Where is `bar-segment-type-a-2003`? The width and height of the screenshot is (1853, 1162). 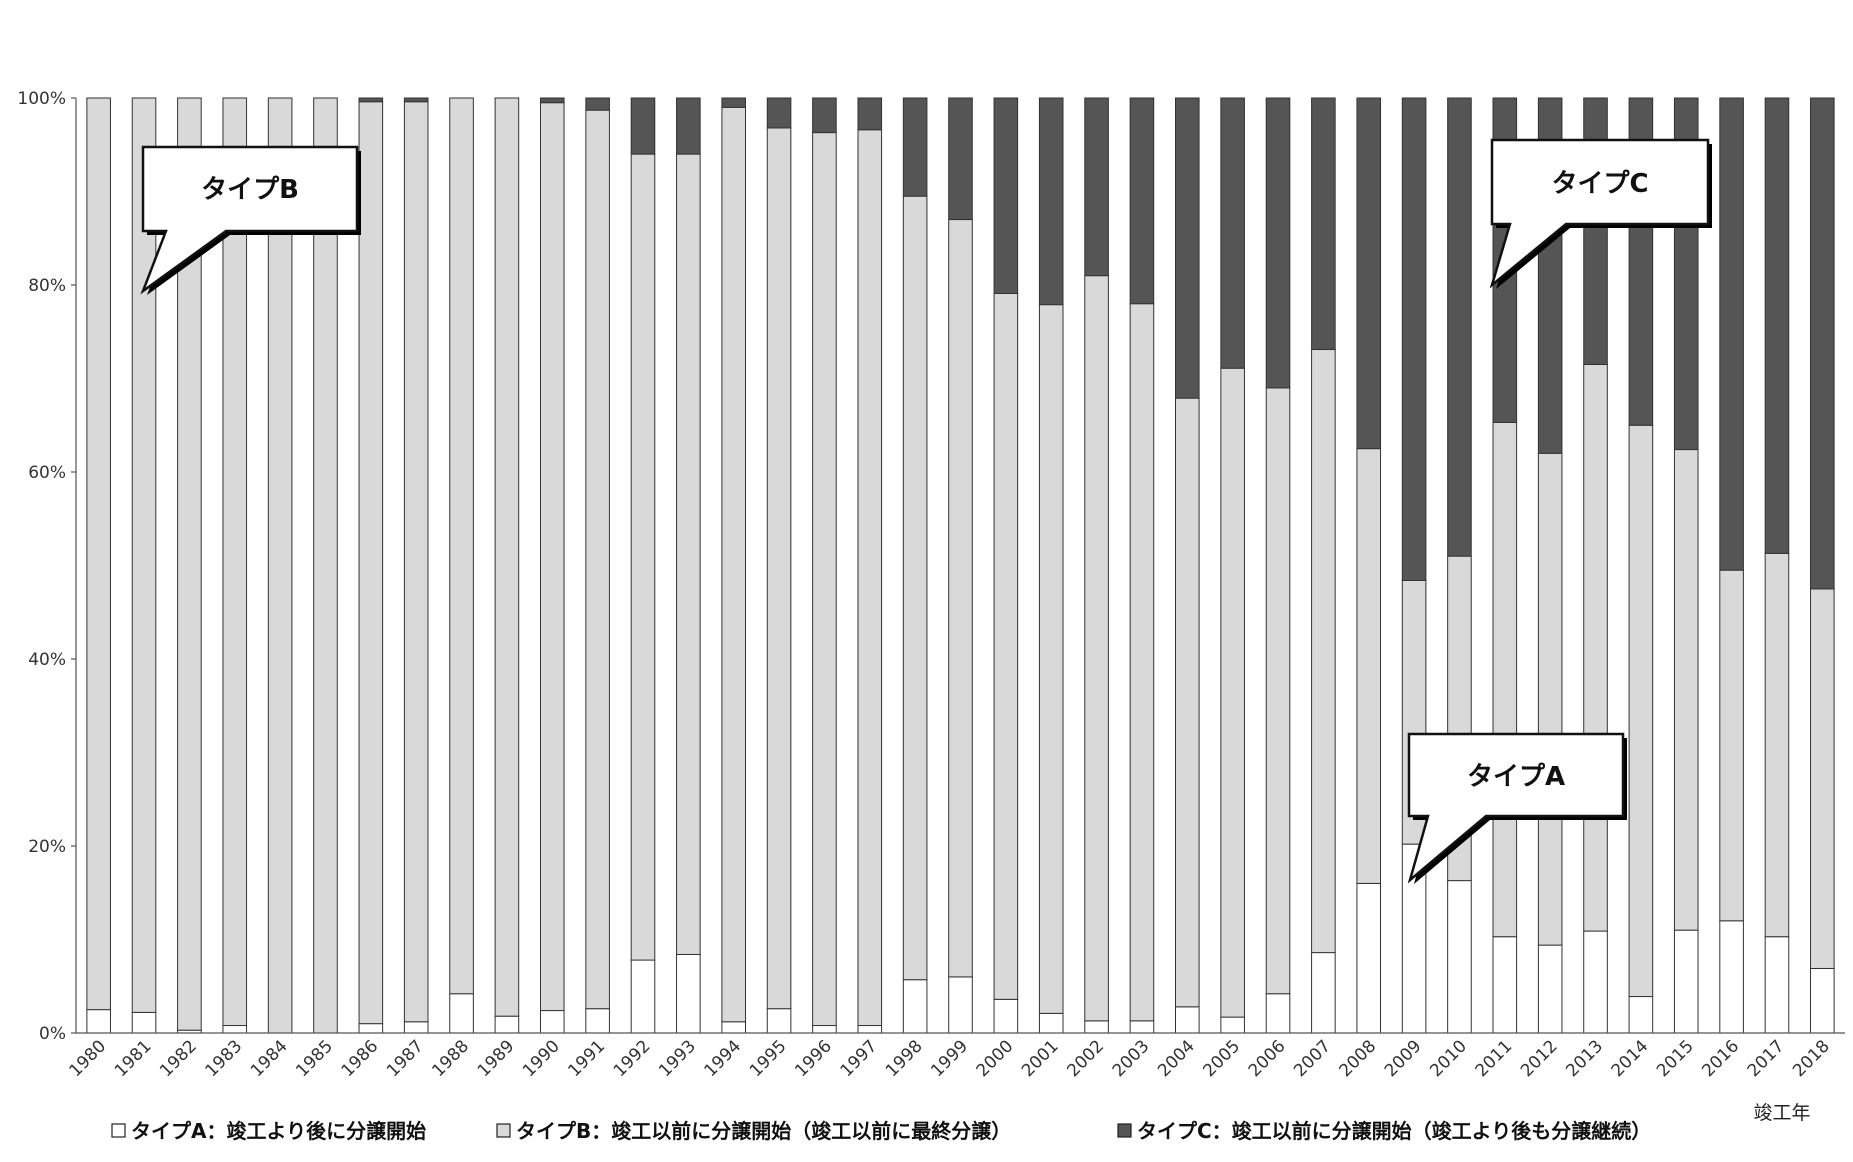 bar-segment-type-a-2003 is located at coordinates (1142, 1027).